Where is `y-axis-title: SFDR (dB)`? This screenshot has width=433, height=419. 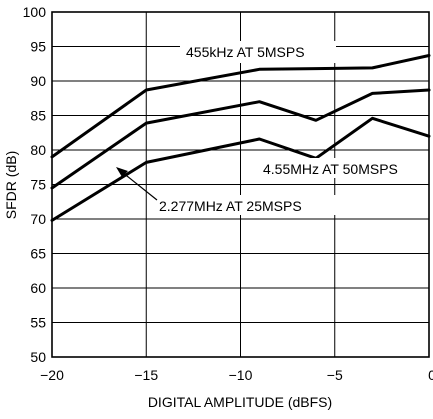 y-axis-title: SFDR (dB) is located at coordinates (11, 185).